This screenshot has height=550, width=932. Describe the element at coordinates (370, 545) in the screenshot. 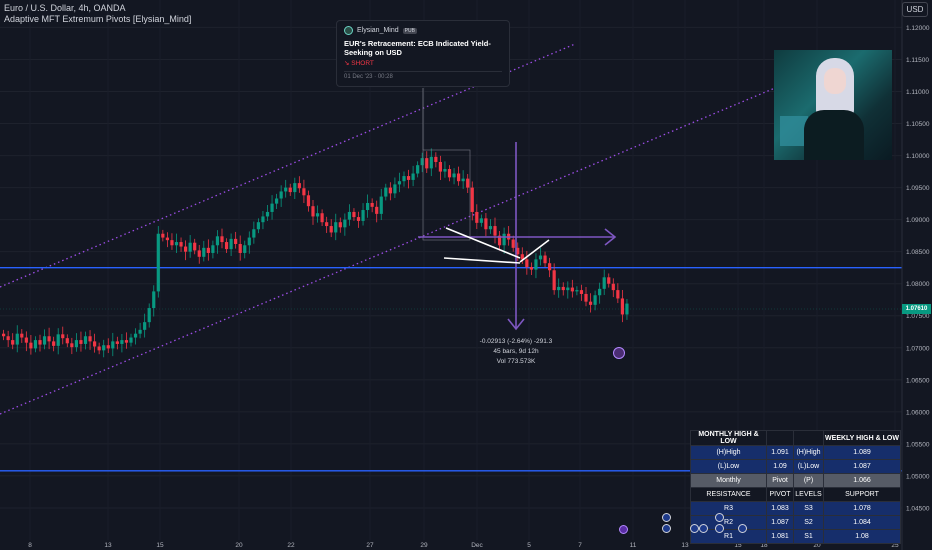

I see `x-tick-label: 27` at that location.